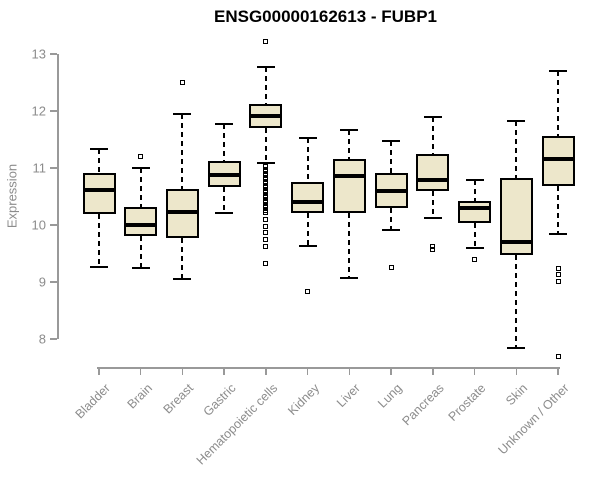 The width and height of the screenshot is (600, 500). What do you see at coordinates (325, 16) in the screenshot?
I see `chart-title: ENSG00000162613 - FUBP1` at bounding box center [325, 16].